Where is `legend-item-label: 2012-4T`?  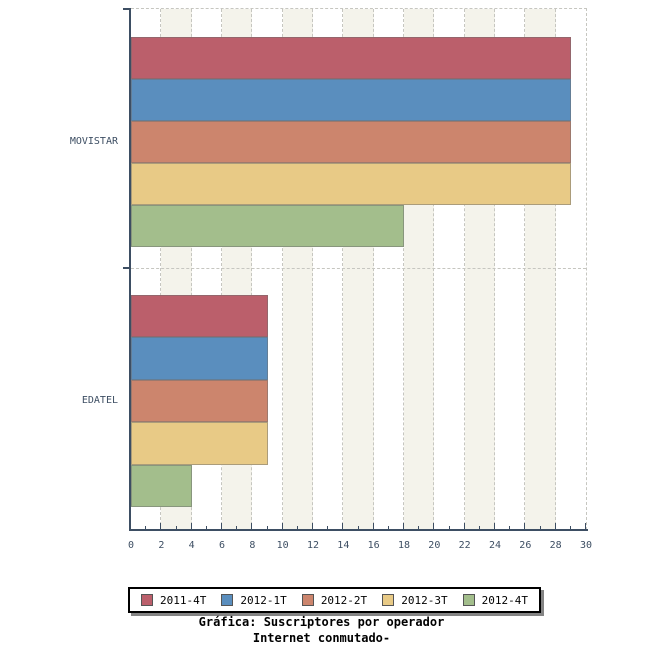
legend-item-label: 2012-4T is located at coordinates (504, 600).